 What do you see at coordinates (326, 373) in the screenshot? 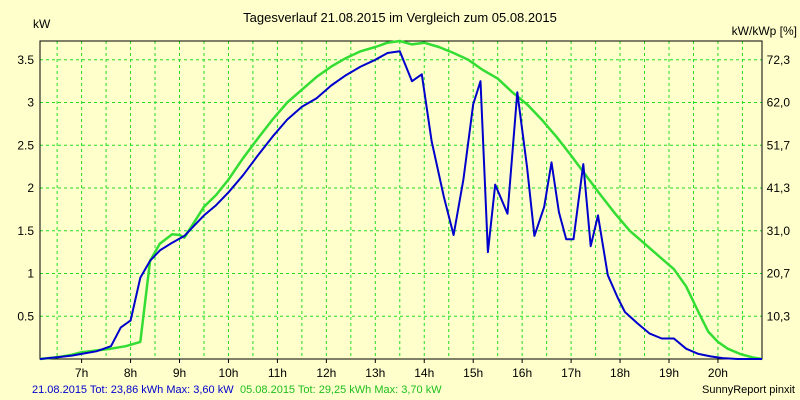
I see `x-tick-label: 12h` at bounding box center [326, 373].